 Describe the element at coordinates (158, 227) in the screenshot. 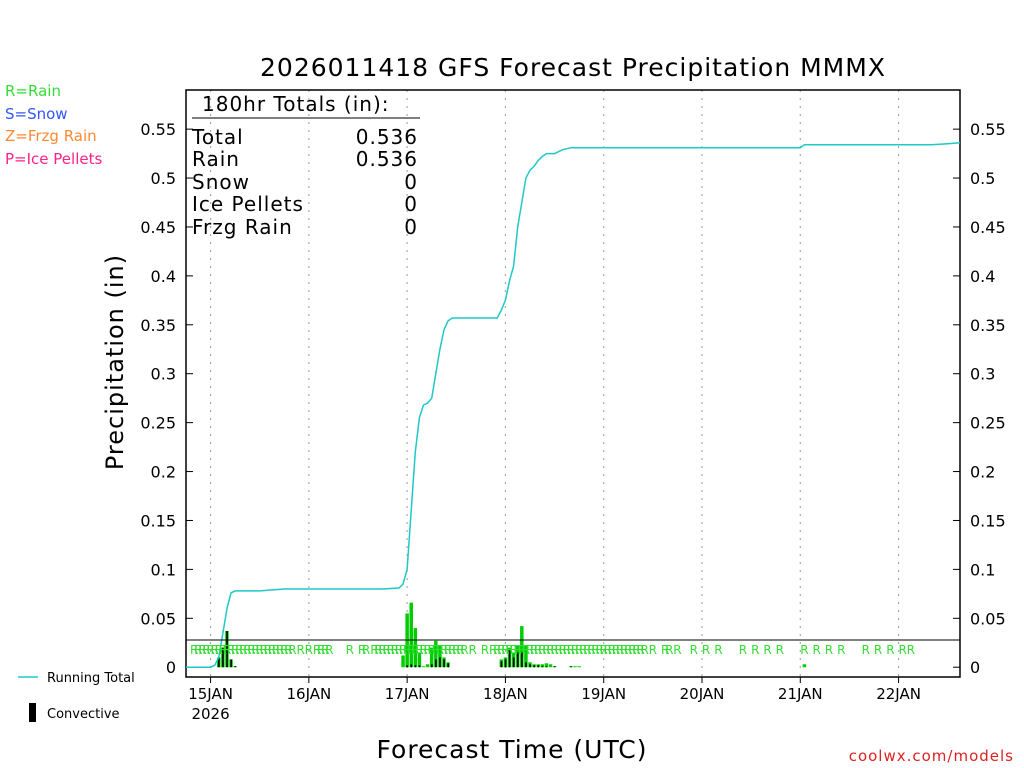

I see `y-tick-label-left: 0.45` at that location.